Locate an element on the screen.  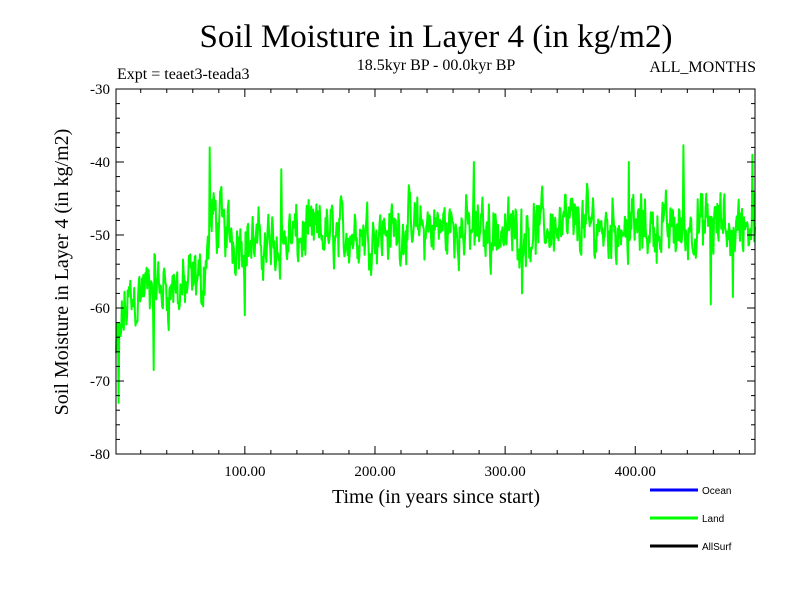
legend-label-land: Land is located at coordinates (713, 519).